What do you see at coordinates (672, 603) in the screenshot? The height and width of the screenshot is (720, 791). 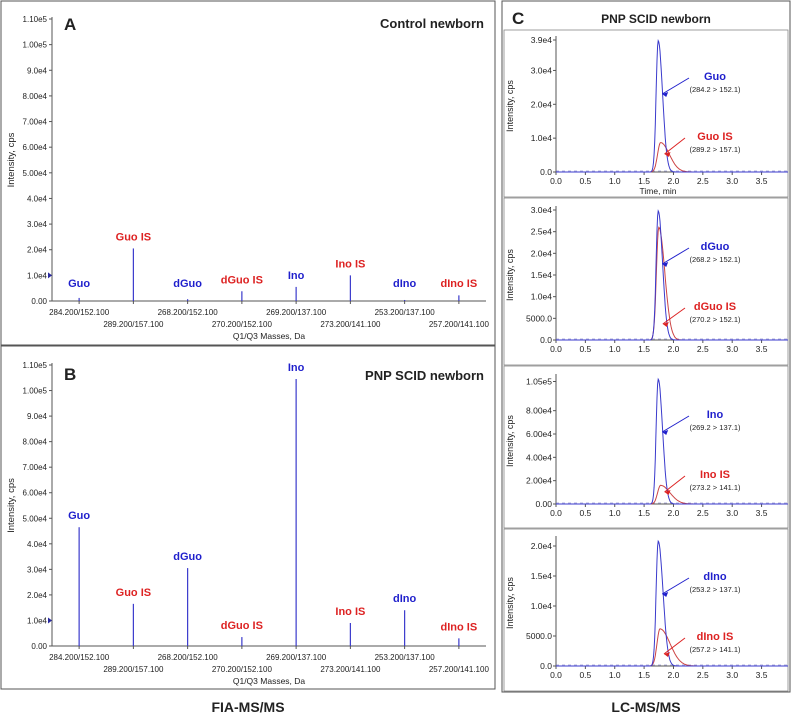 I see `trace-line` at bounding box center [672, 603].